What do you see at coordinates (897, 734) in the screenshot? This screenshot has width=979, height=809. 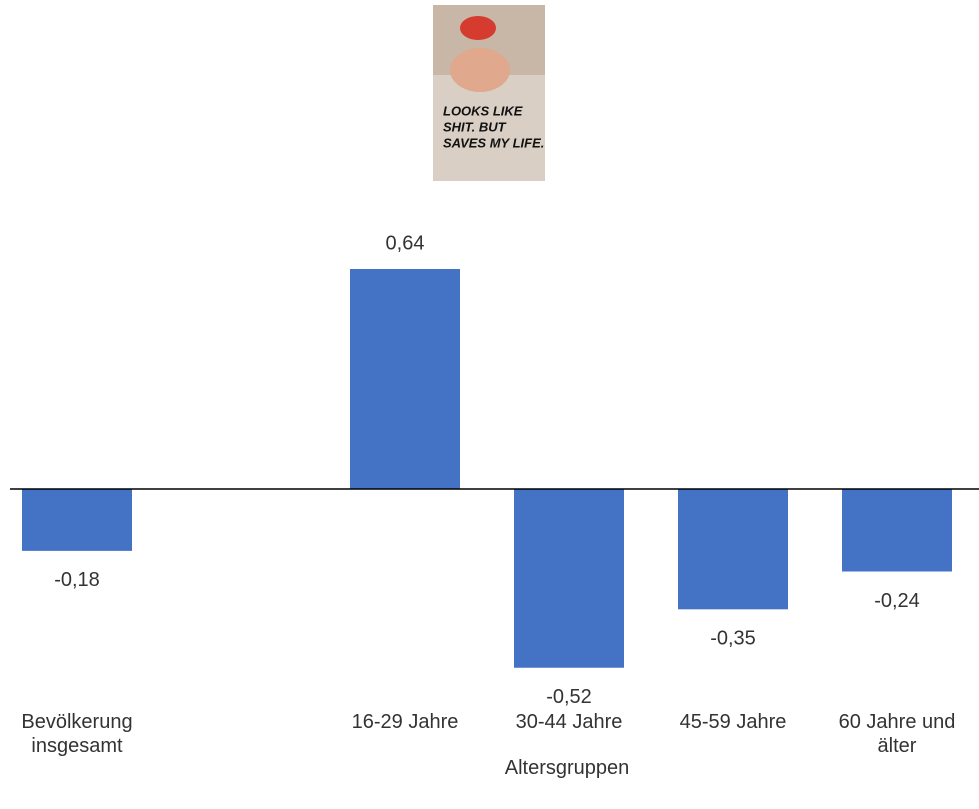 I see `x-tick-label: 60 Jahre und älter` at bounding box center [897, 734].